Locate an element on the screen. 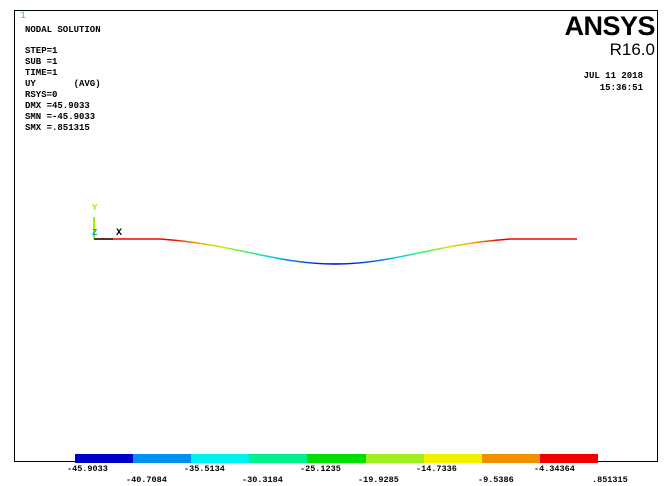 This screenshot has height=486, width=665. version-label: R16.0 is located at coordinates (632, 49).